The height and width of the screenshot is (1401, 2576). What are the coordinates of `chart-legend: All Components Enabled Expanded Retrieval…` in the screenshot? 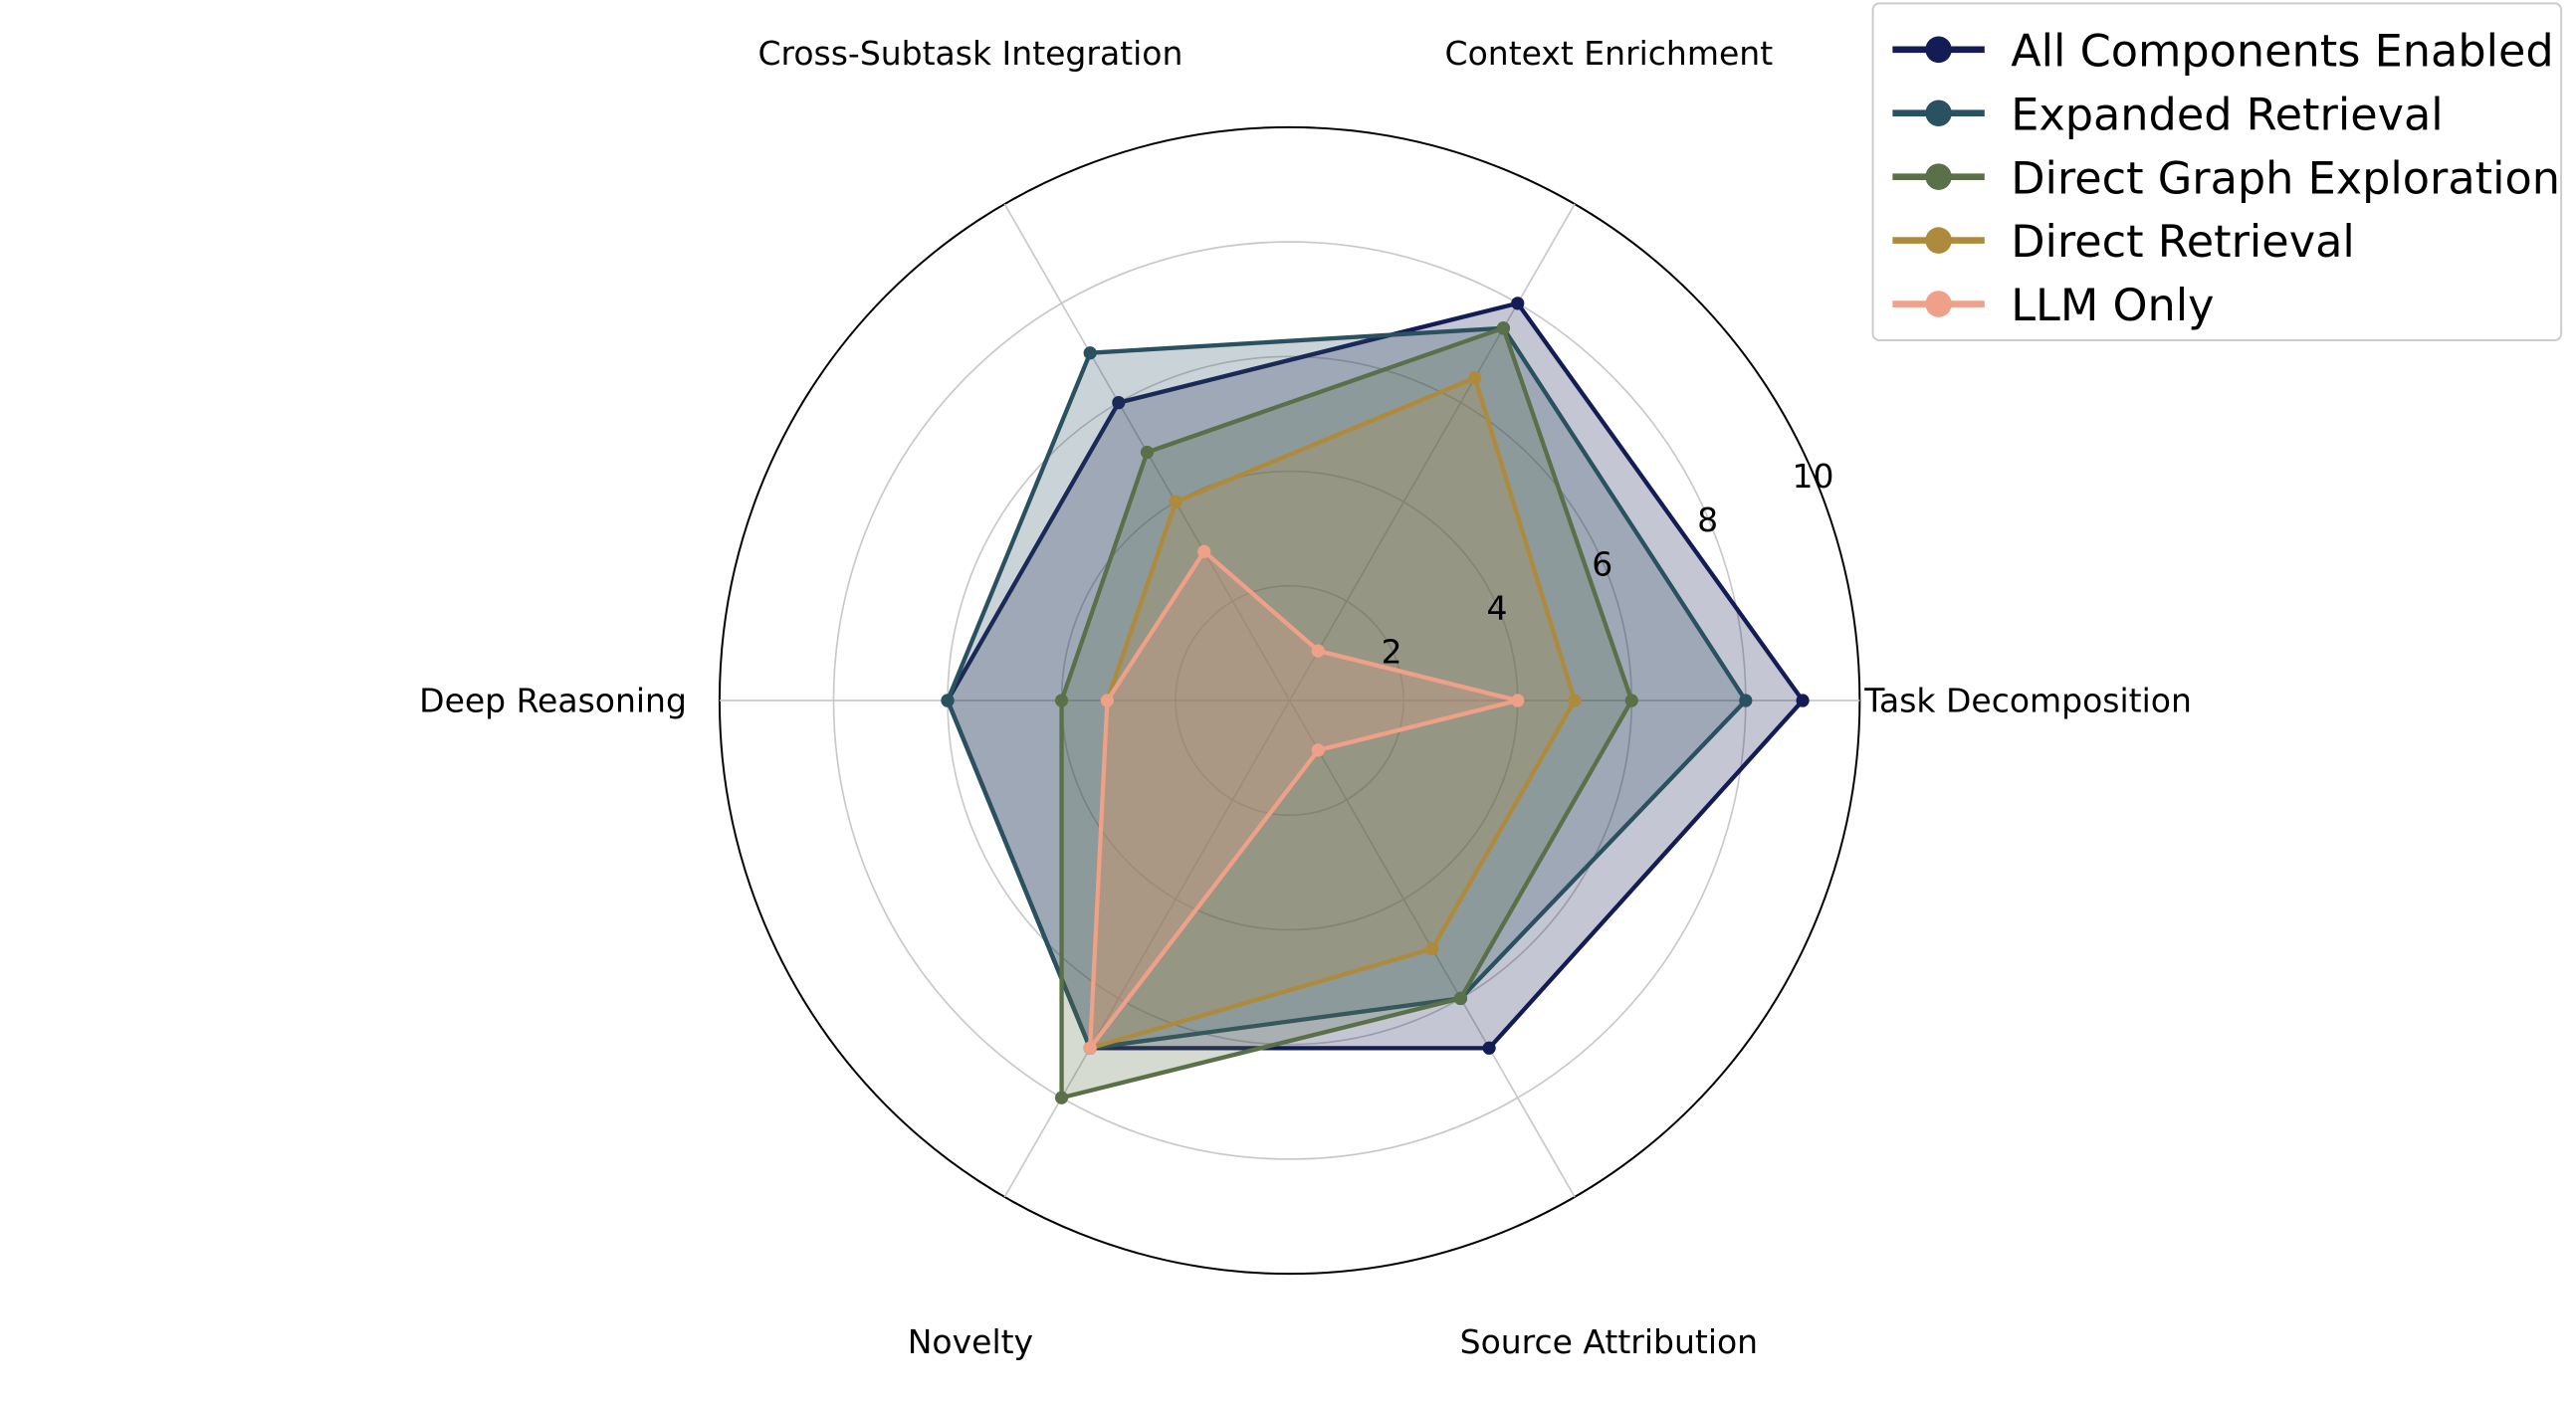 It's located at (2217, 172).